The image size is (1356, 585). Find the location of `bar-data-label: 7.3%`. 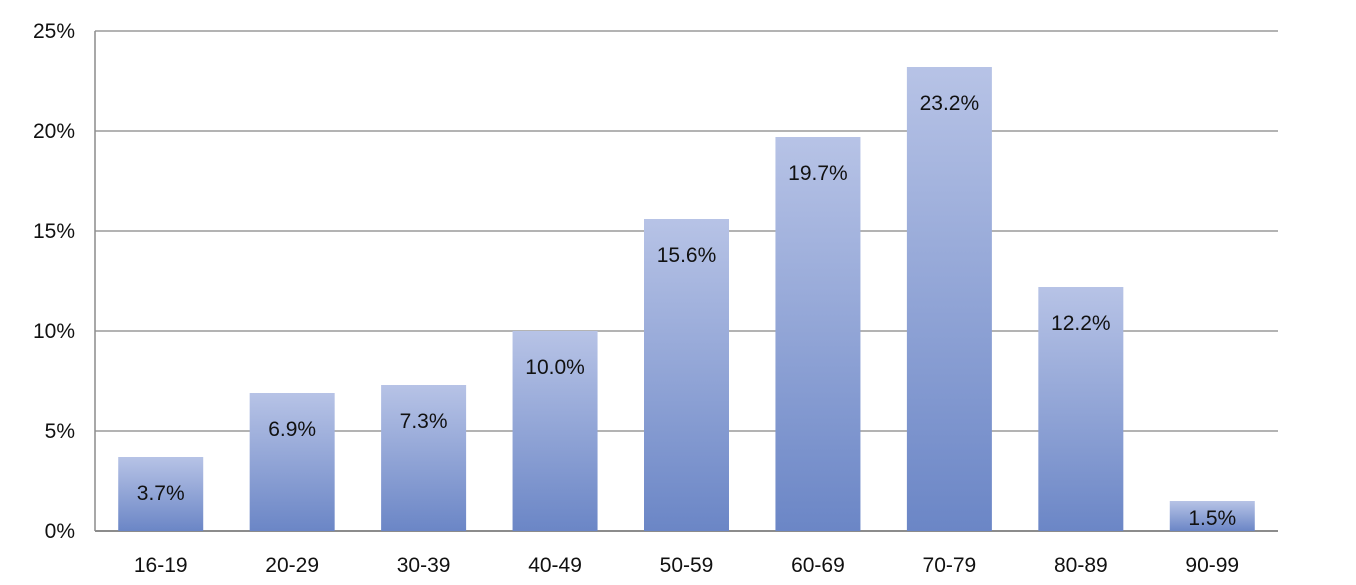

bar-data-label: 7.3% is located at coordinates (424, 421).